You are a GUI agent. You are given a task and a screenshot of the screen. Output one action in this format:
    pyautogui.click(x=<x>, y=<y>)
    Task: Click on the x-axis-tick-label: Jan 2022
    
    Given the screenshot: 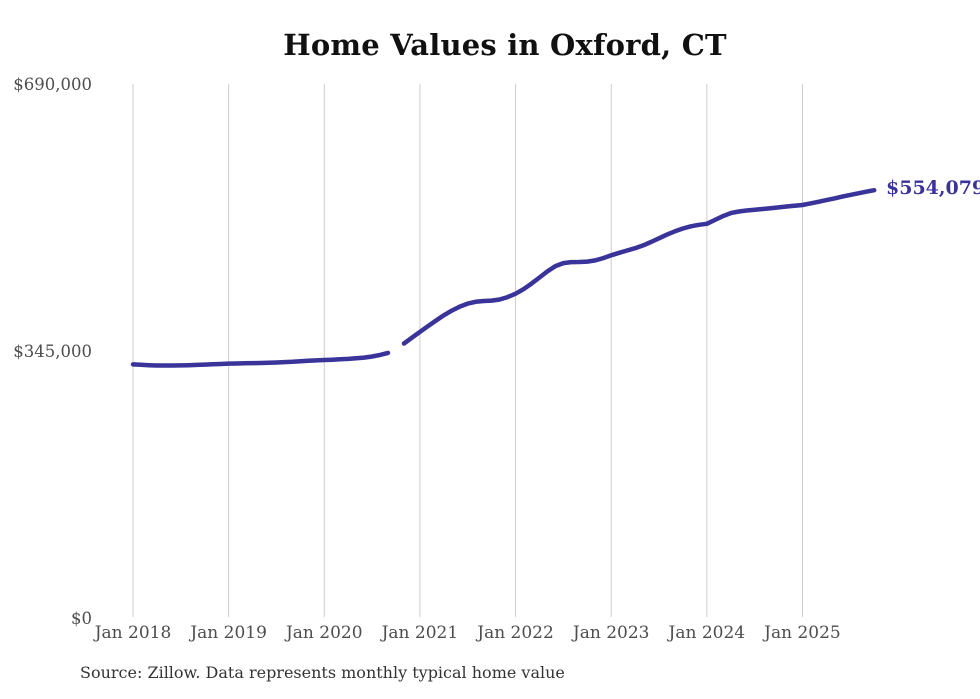 What is the action you would take?
    pyautogui.click(x=515, y=633)
    